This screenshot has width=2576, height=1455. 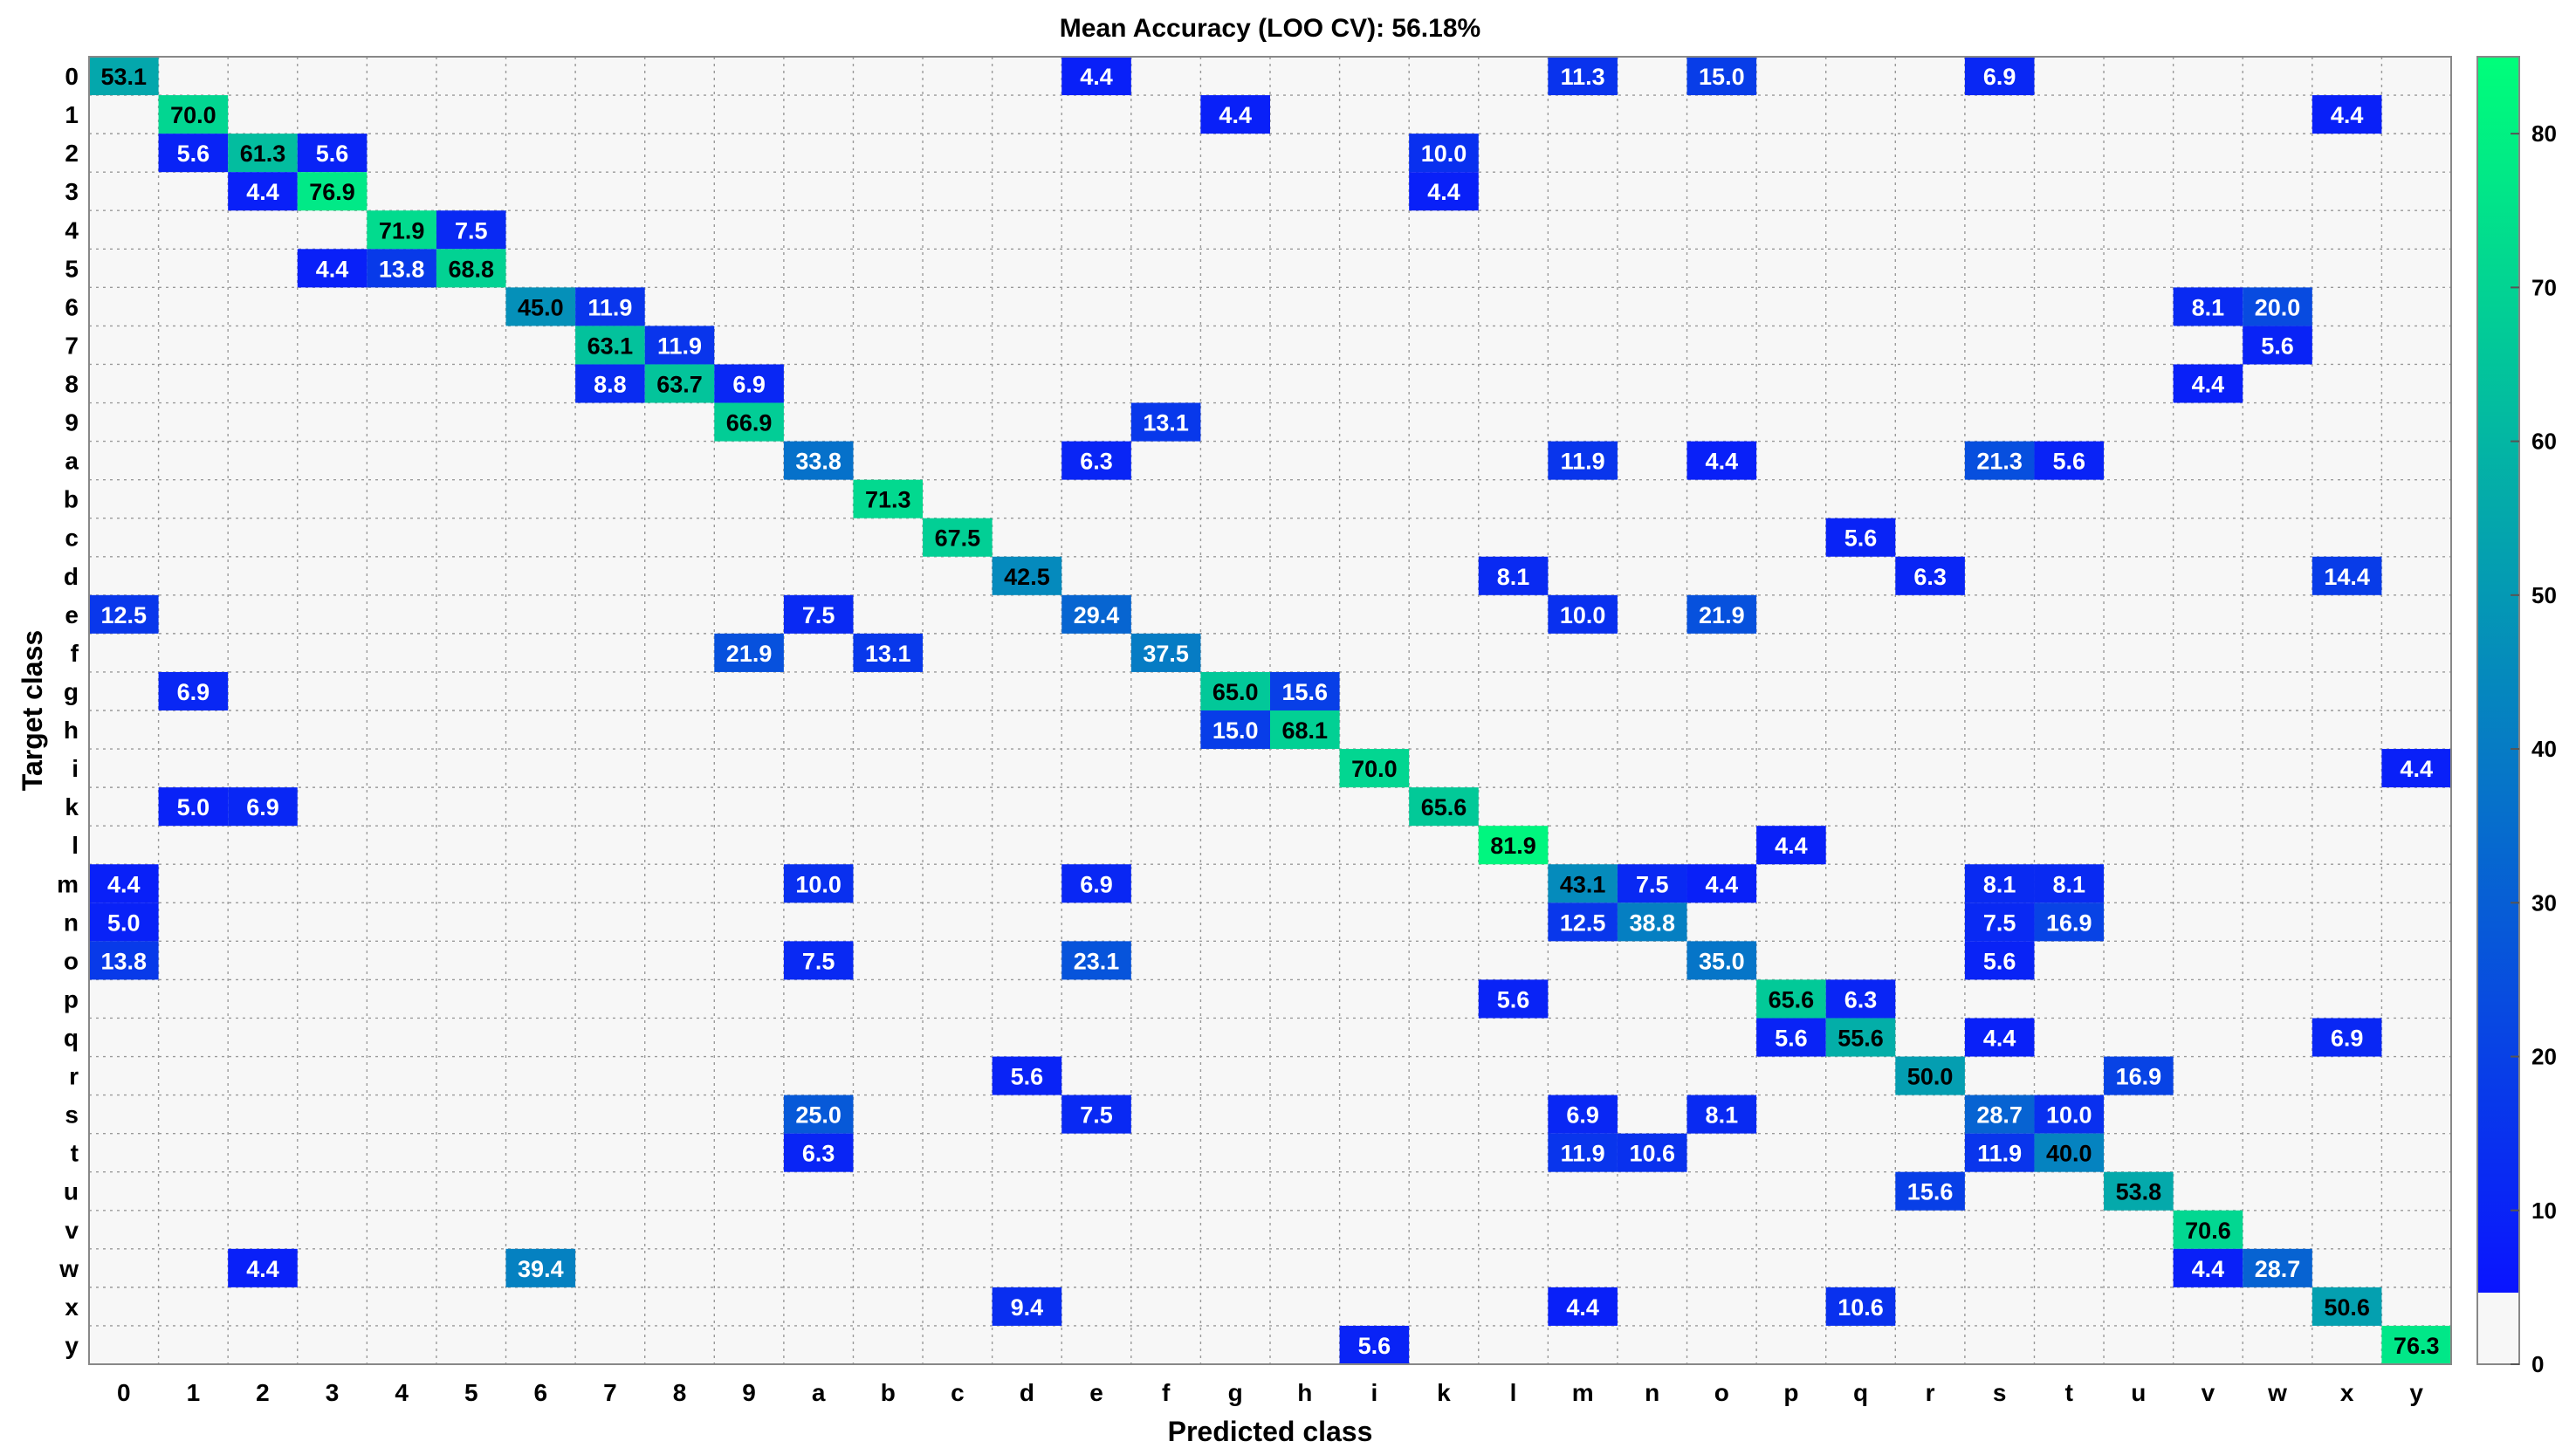 What do you see at coordinates (750, 423) in the screenshot?
I see `cell-value-label: 66.9` at bounding box center [750, 423].